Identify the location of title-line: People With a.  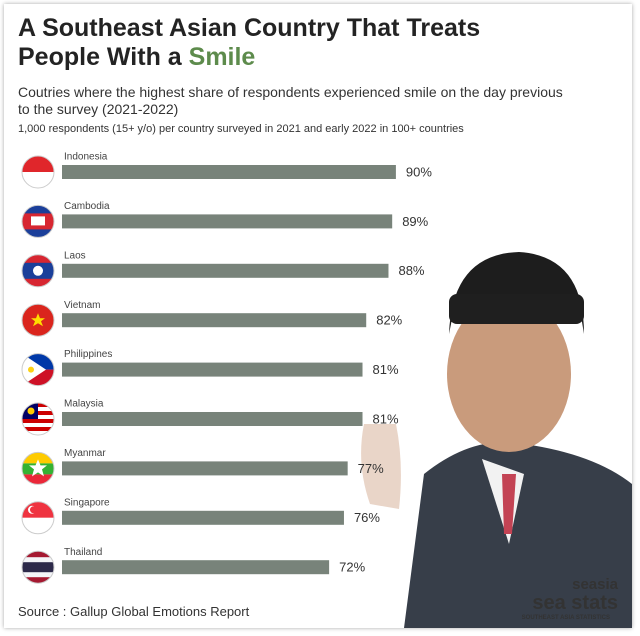
(100, 57).